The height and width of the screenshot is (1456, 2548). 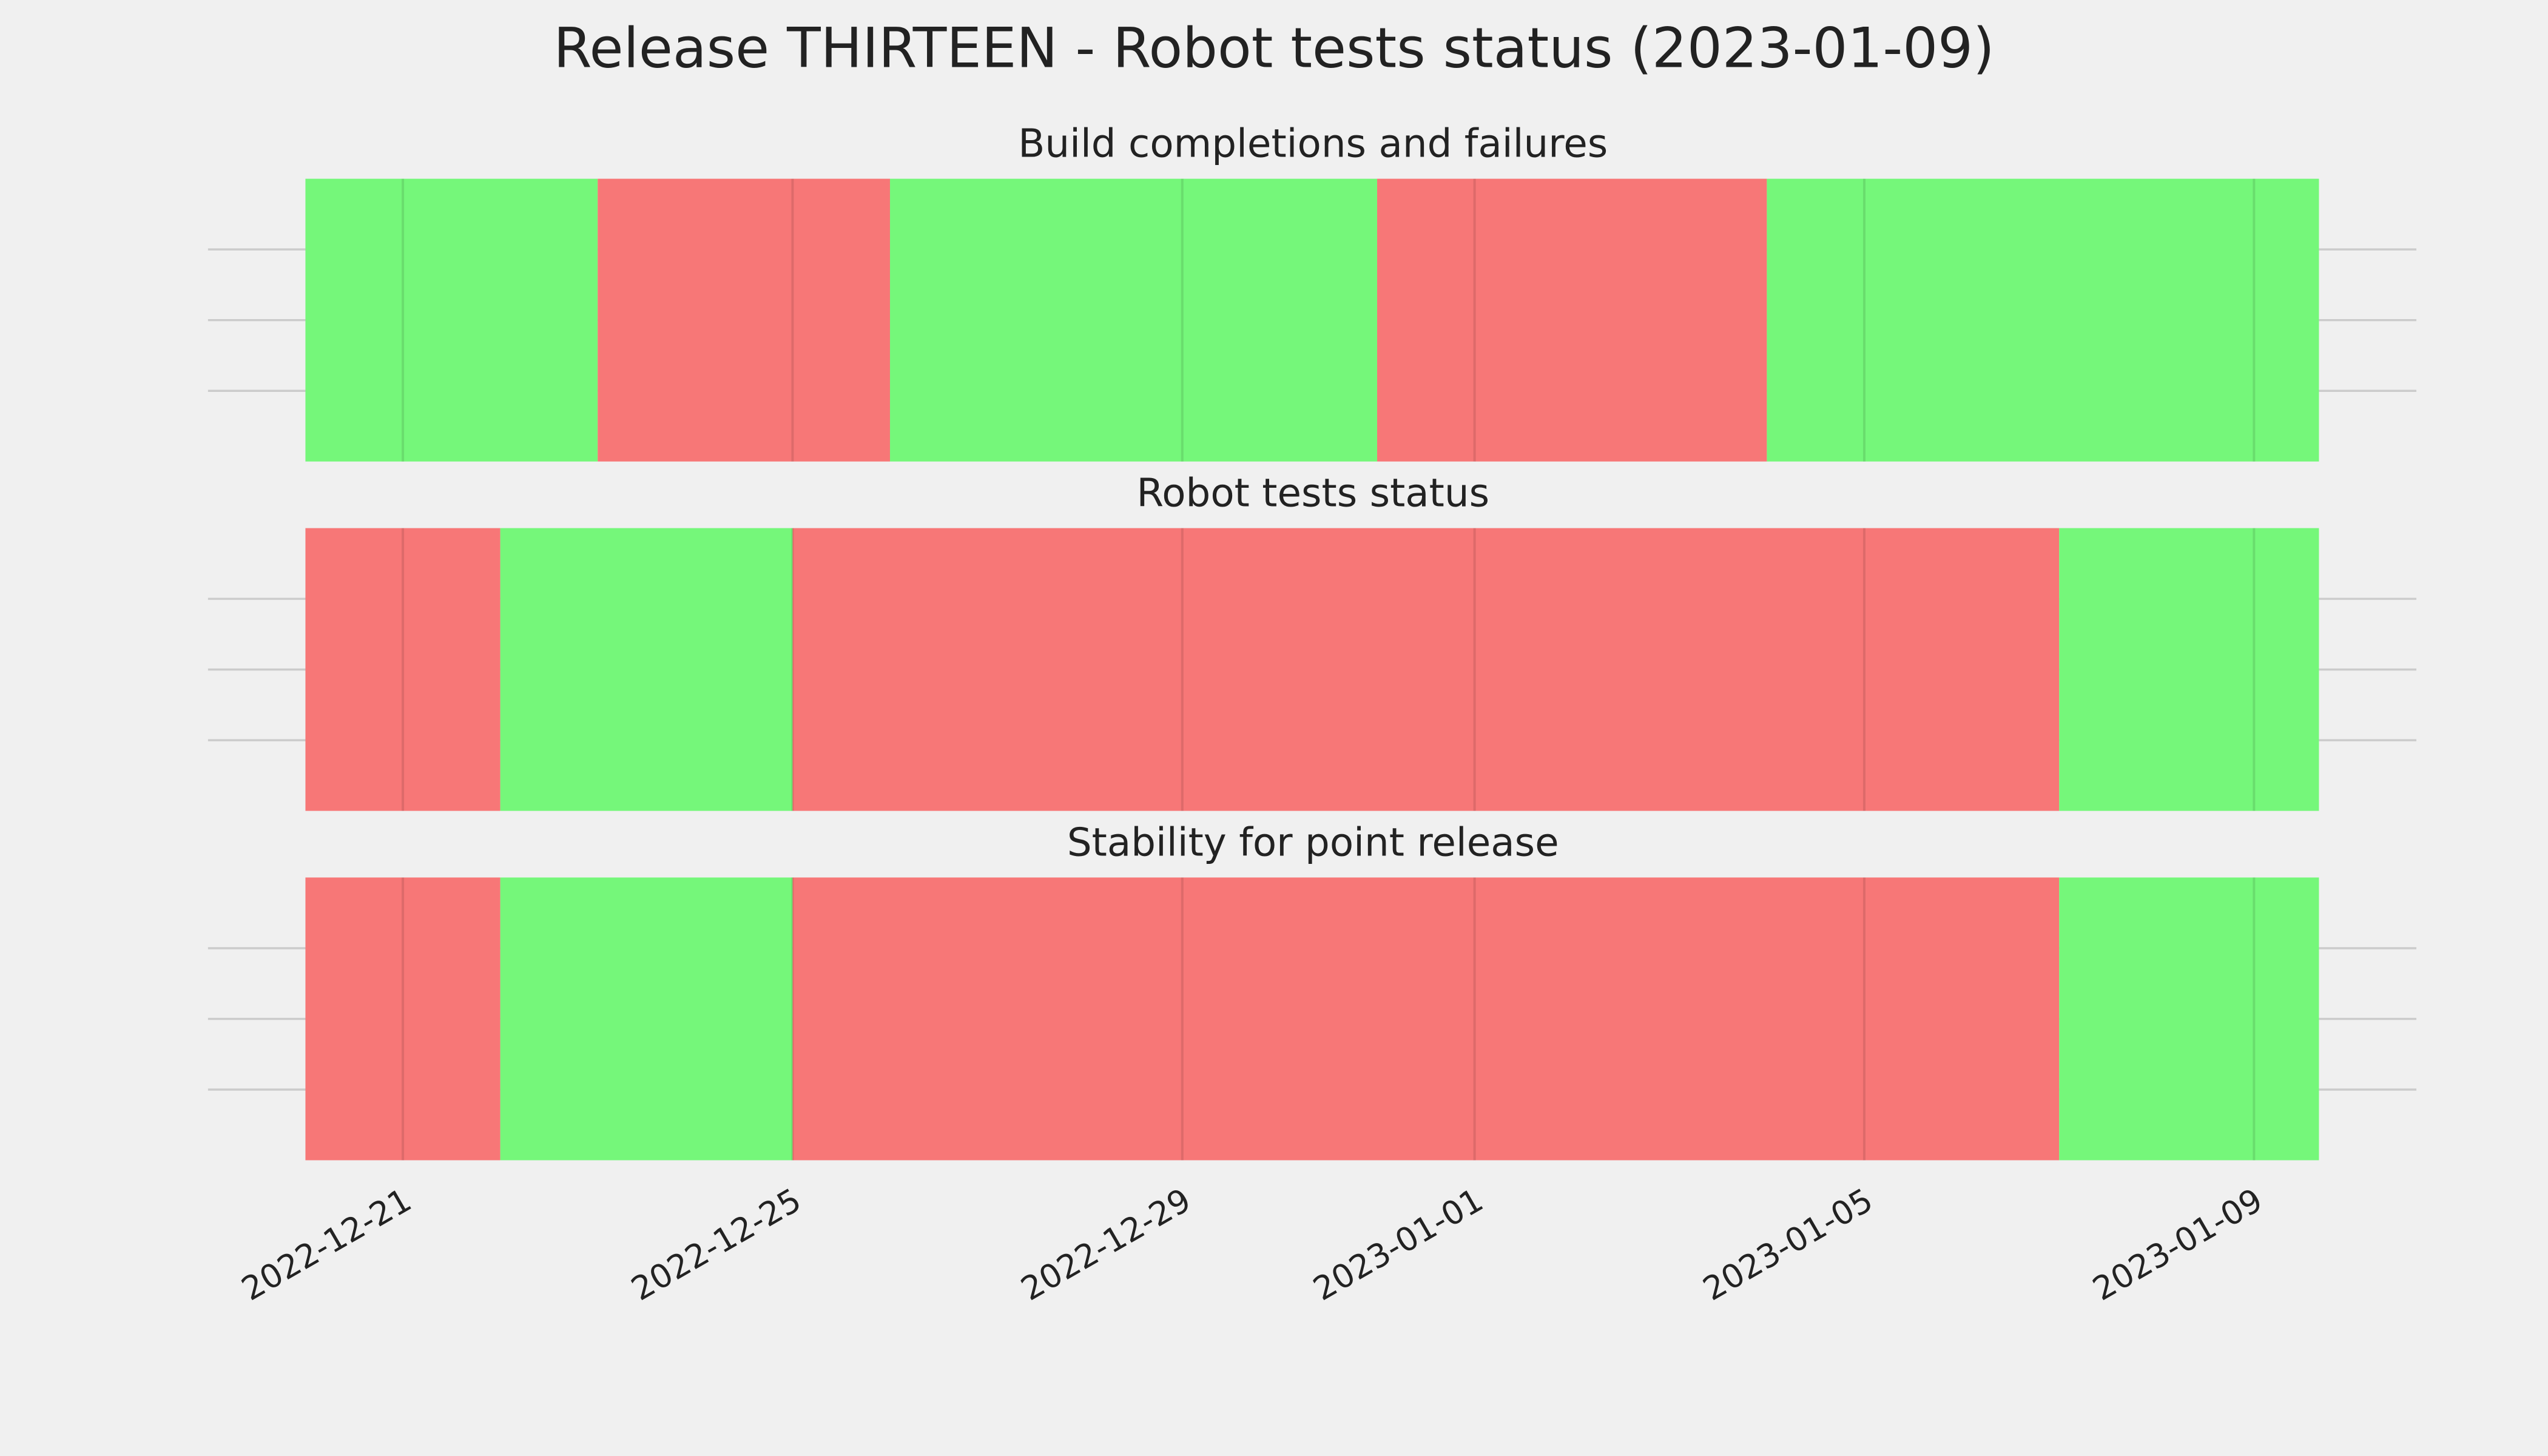 I want to click on x-tick-label: 2022-12-21, so click(x=326, y=1244).